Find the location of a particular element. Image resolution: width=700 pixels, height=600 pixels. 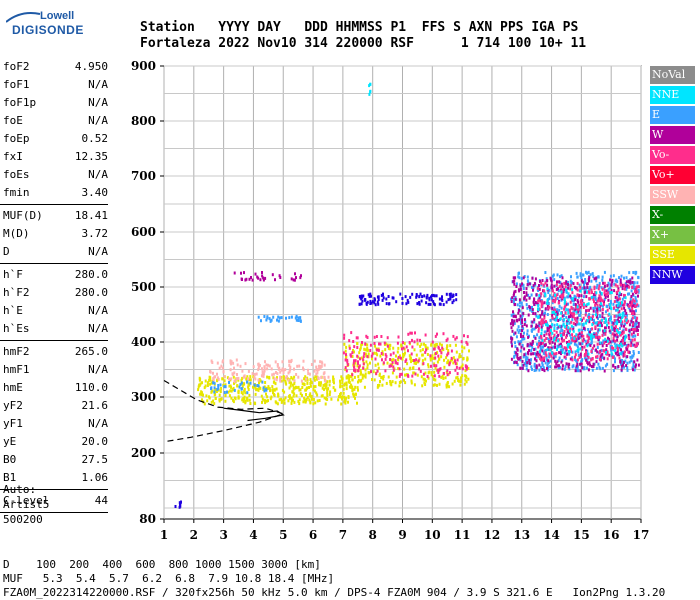

y-tick-label: 80 is located at coordinates (147, 519).